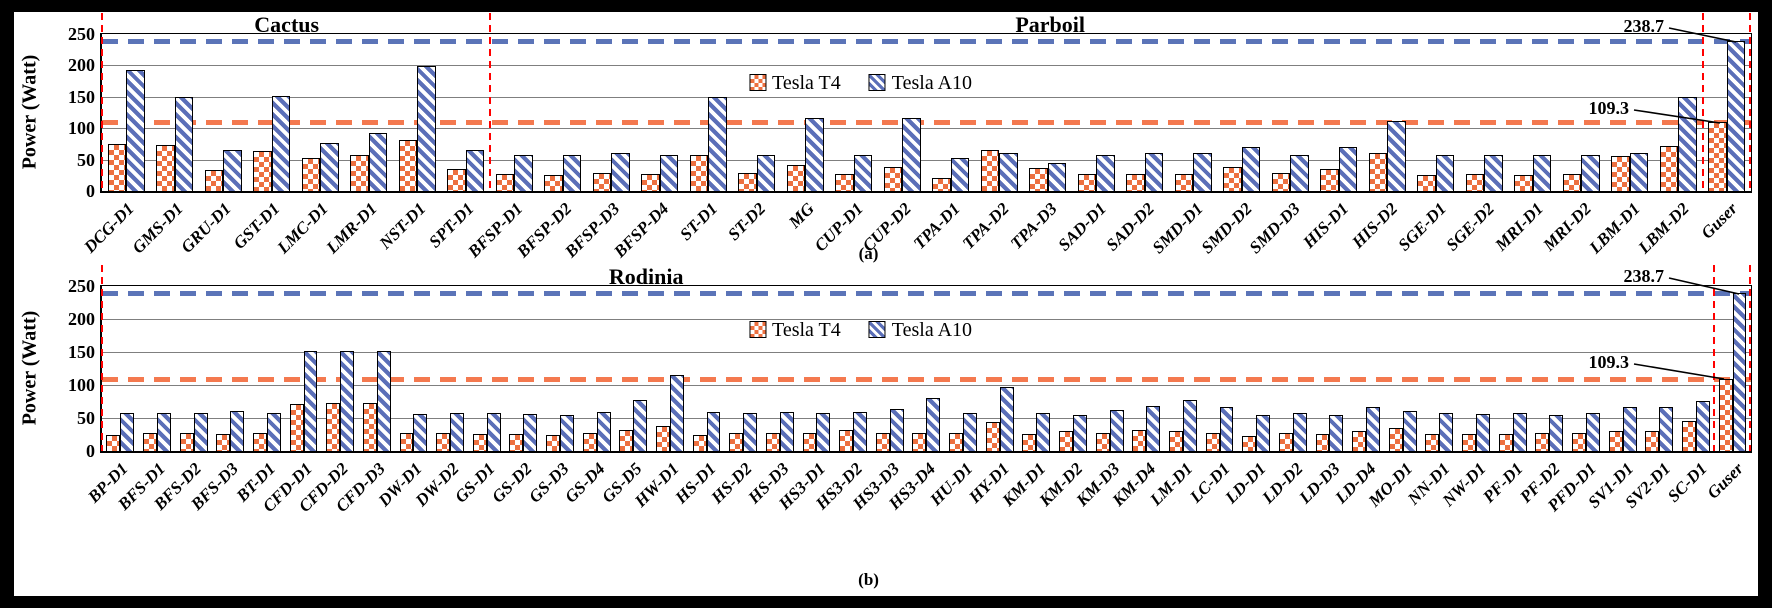 Image resolution: width=1772 pixels, height=608 pixels. I want to click on bar-tesla-a10-TPA-D2, so click(1008, 172).